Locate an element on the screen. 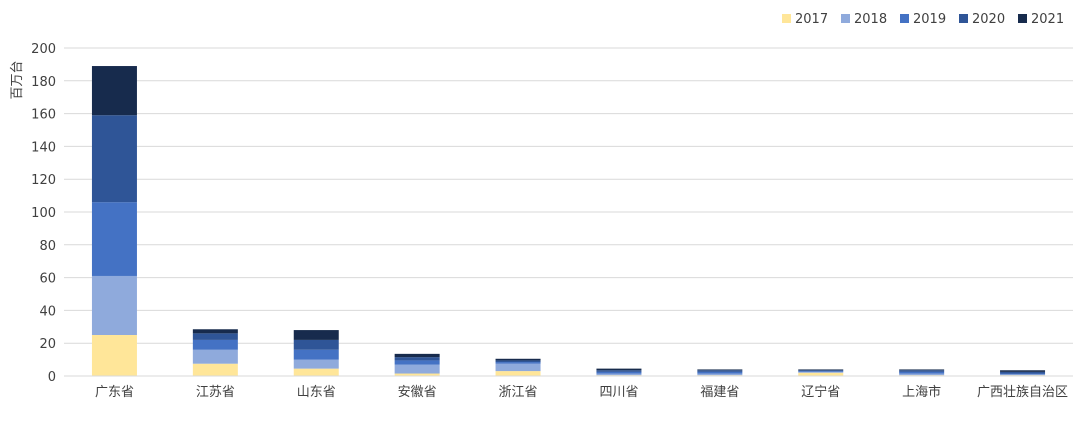 The image size is (1080, 423). legend-label-2018: 2018 is located at coordinates (870, 19).